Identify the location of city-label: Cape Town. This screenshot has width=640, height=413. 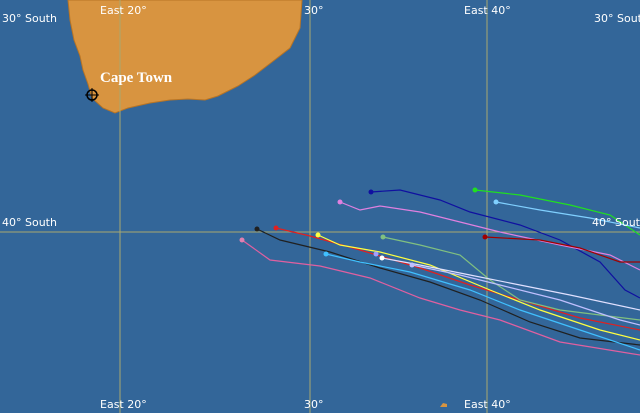
(136, 78).